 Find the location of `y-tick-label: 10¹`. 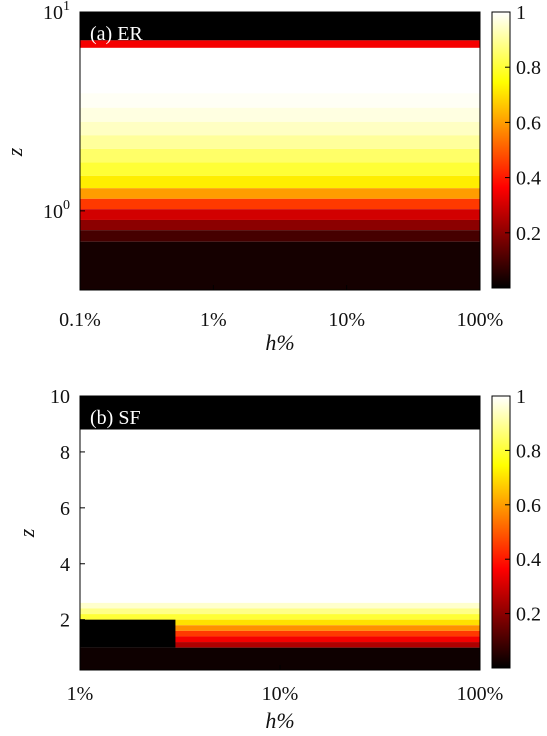

y-tick-label: 10¹ is located at coordinates (56, 12).